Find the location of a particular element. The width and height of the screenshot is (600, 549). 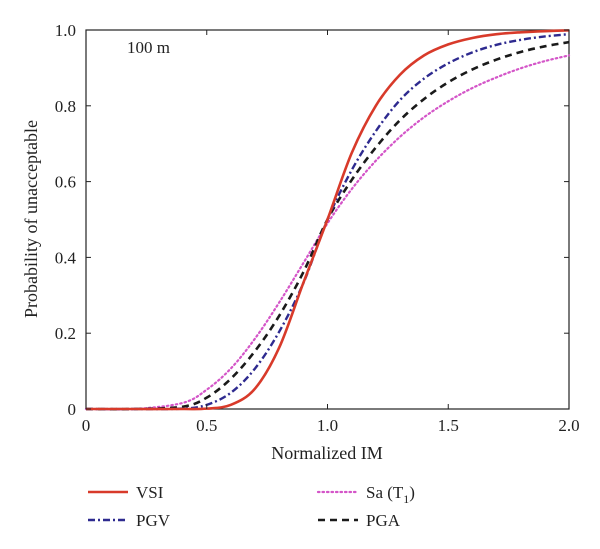

x-tick-label: 0 is located at coordinates (86, 425).